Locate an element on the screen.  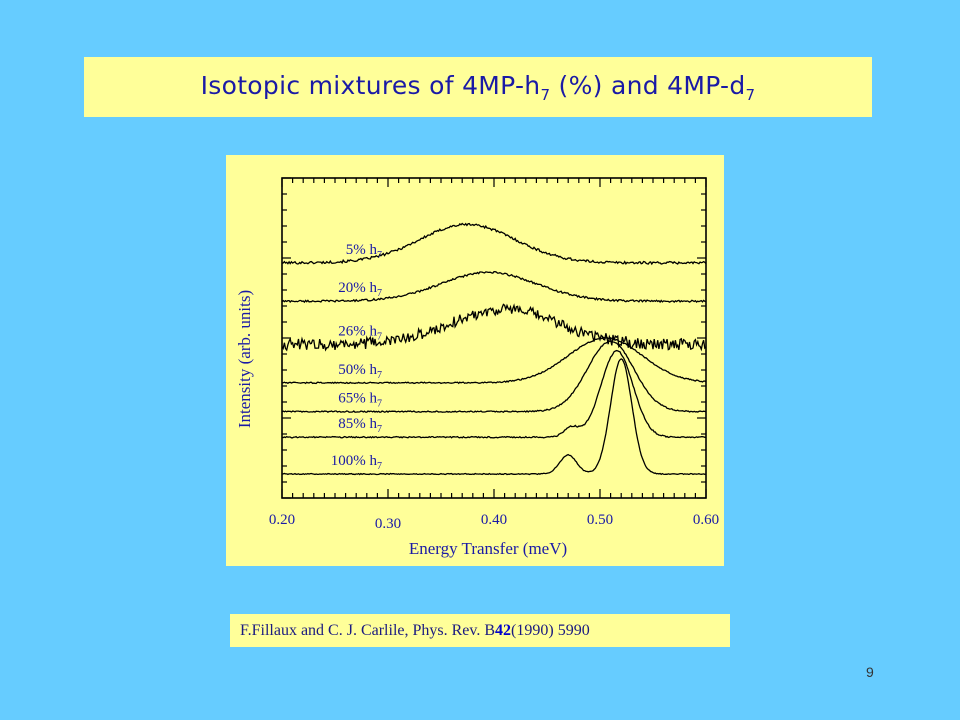
series-label: 100% h7 is located at coordinates (356, 462).